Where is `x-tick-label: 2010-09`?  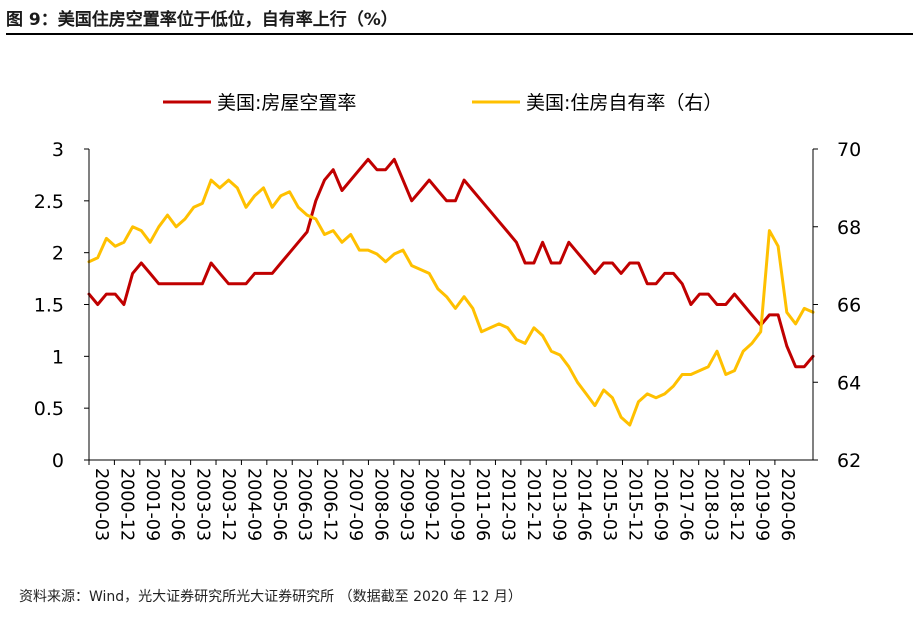 x-tick-label: 2010-09 is located at coordinates (457, 504).